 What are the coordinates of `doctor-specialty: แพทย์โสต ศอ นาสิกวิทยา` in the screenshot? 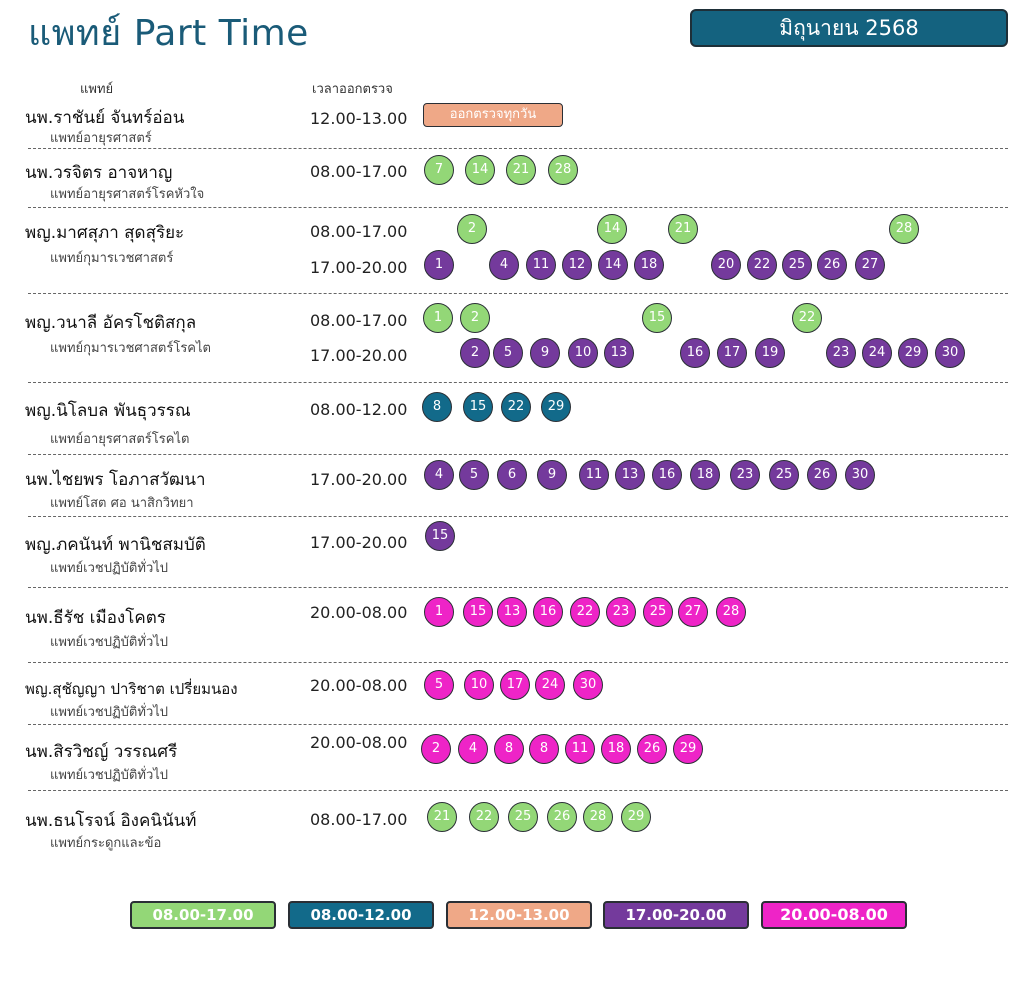 It's located at (122, 503).